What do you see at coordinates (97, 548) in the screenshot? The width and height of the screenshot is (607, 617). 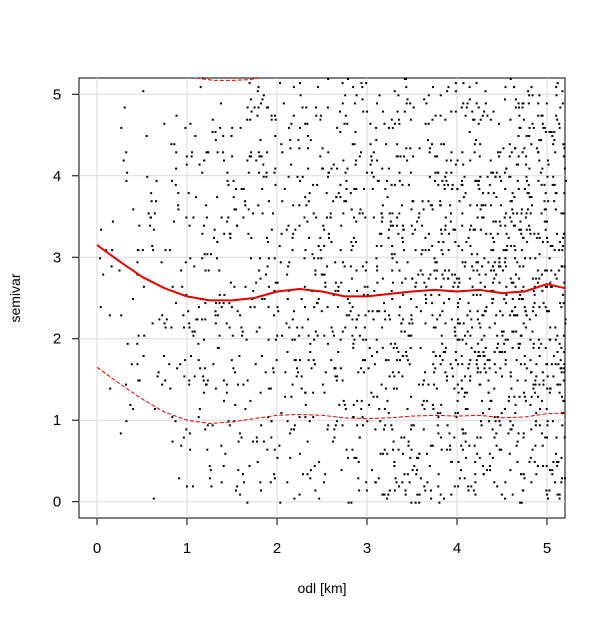 I see `x-tick-label: 0` at bounding box center [97, 548].